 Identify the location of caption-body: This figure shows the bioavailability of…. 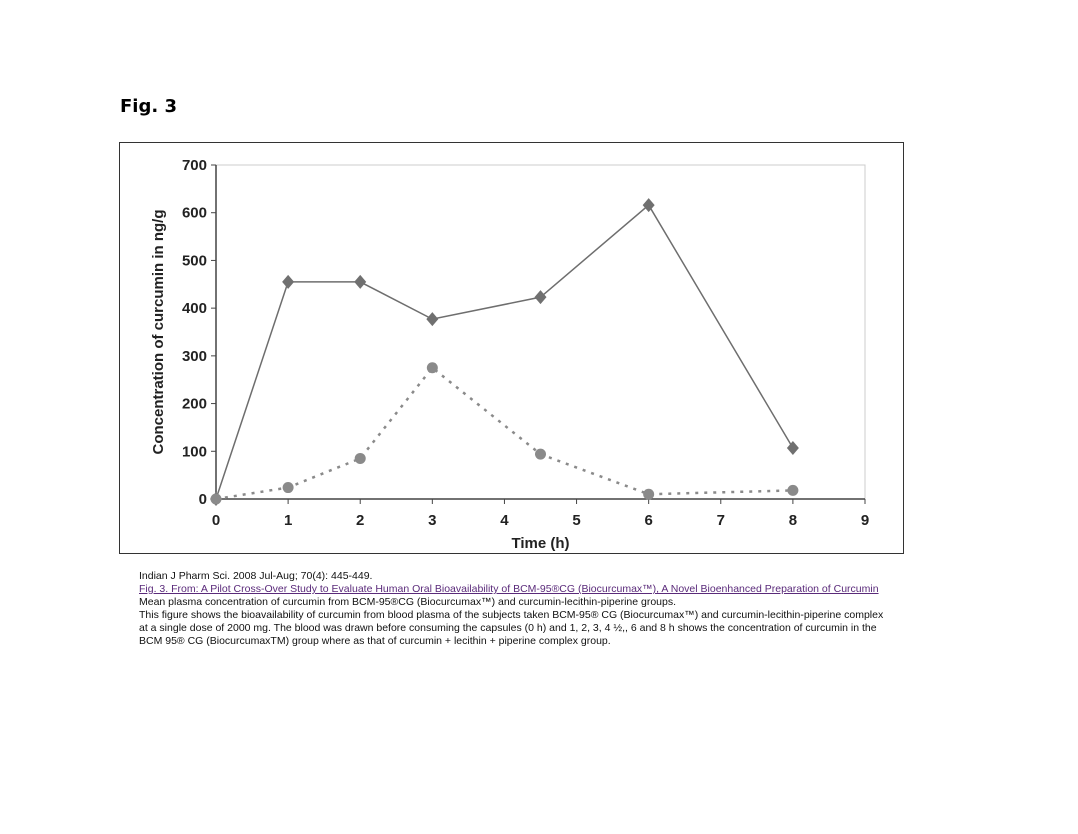
(511, 628).